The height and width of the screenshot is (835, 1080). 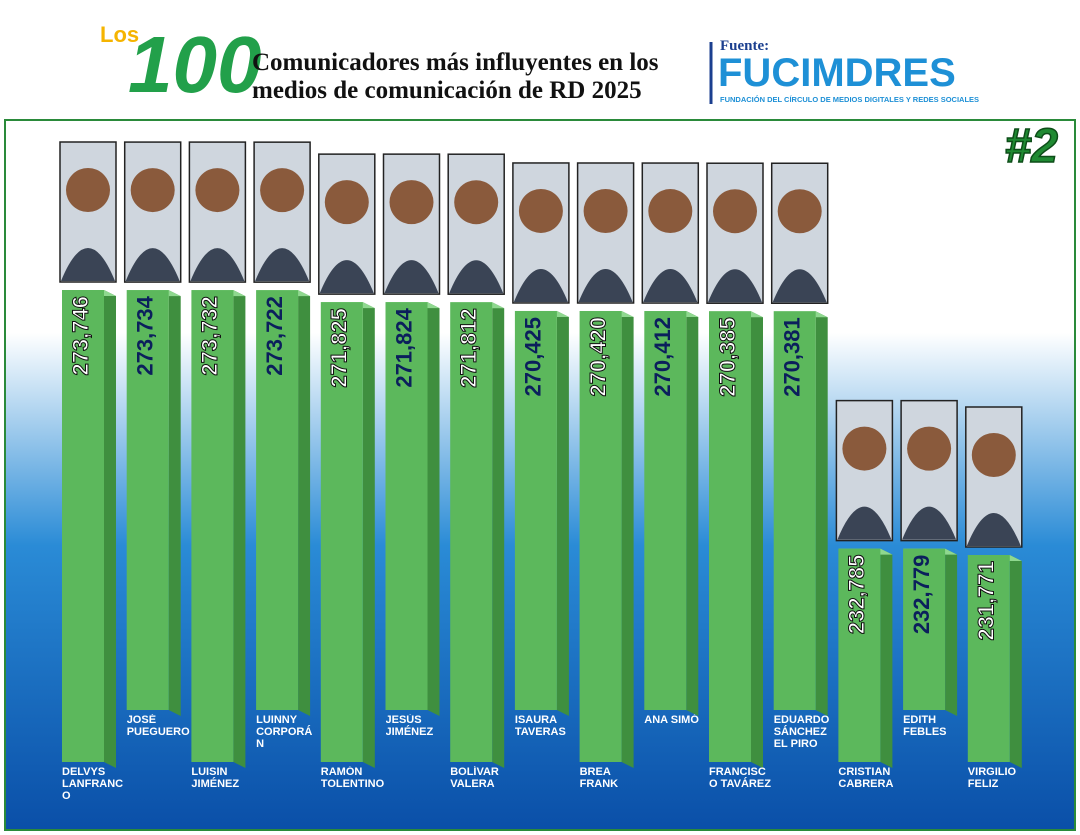 I want to click on category-label: JOSÉ PUEGUERO, so click(x=158, y=726).